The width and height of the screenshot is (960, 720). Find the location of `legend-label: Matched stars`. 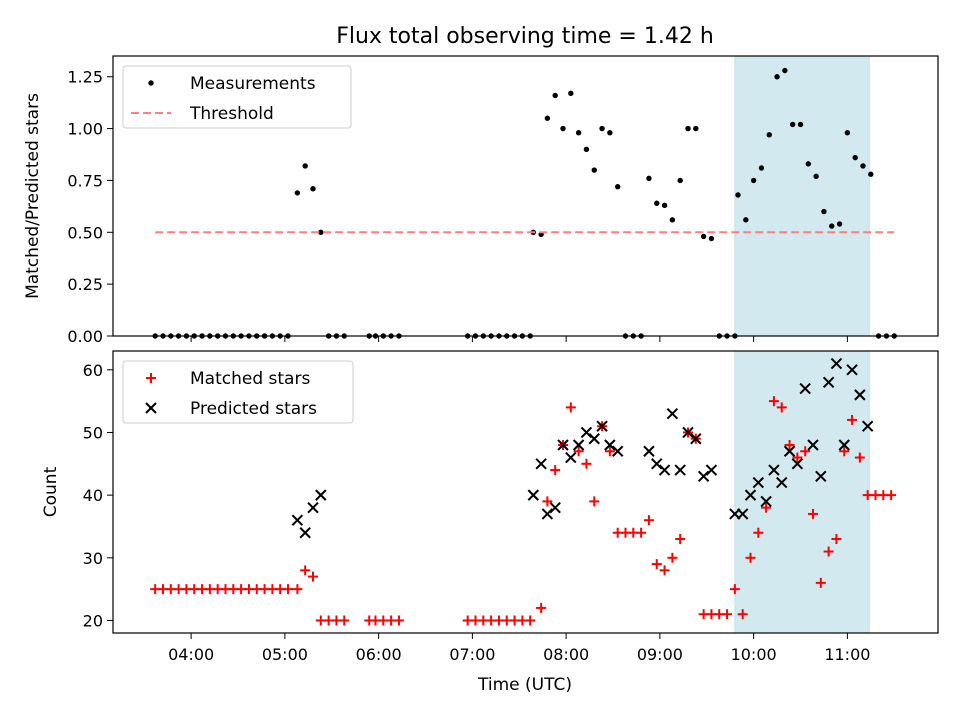

legend-label: Matched stars is located at coordinates (250, 379).